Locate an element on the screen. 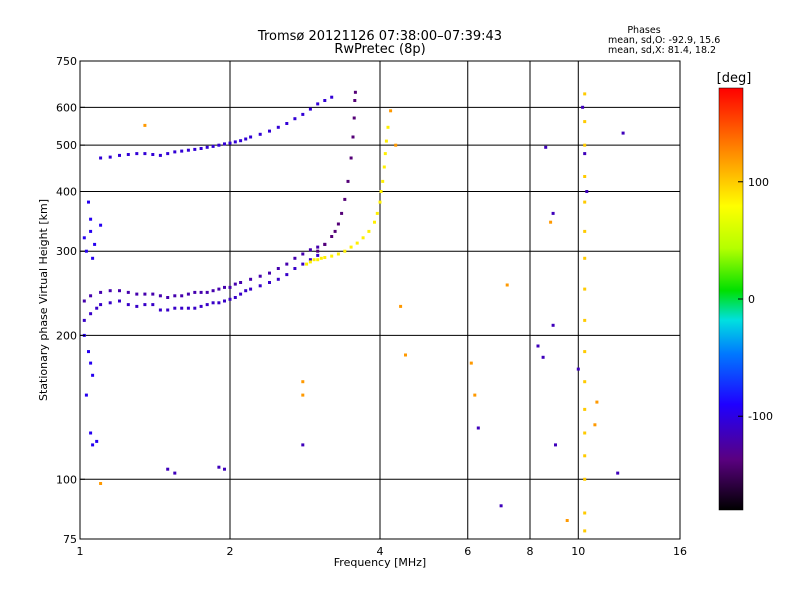  colorbar-ticks: 100 0 -100 is located at coordinates (755, 299).